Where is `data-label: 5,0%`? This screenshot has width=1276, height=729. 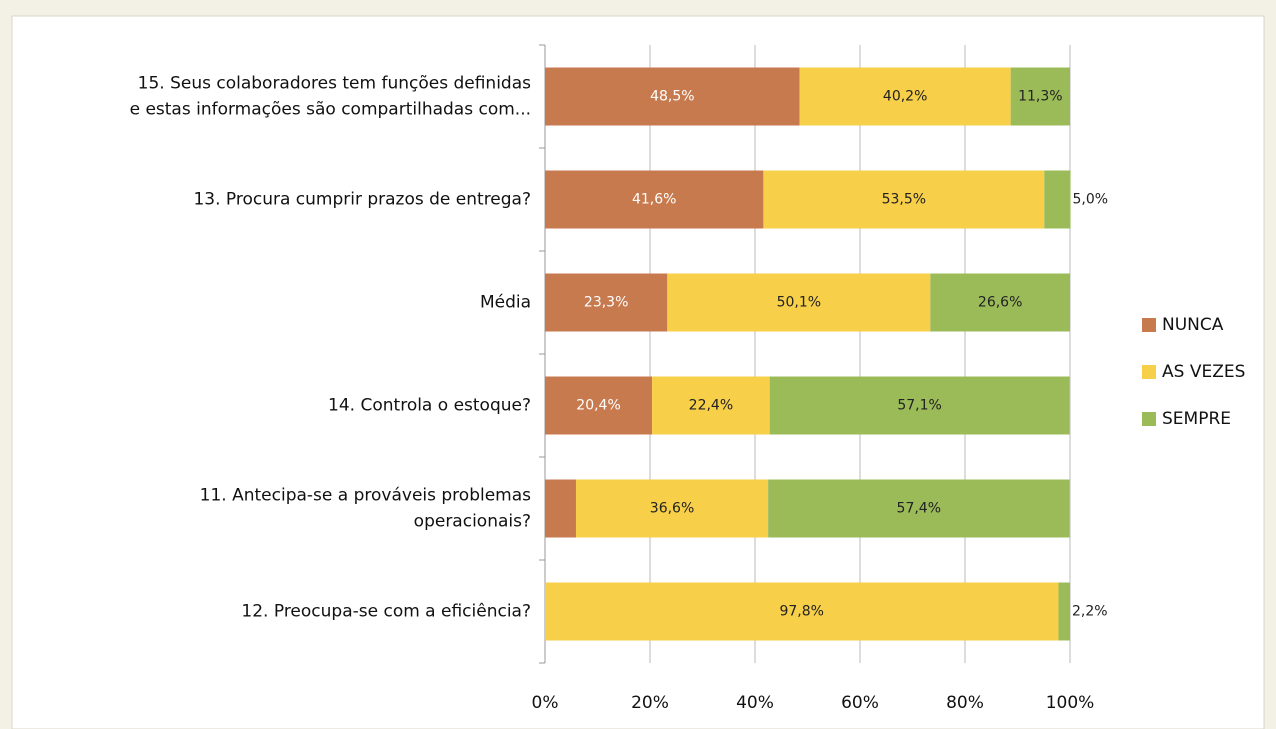 data-label: 5,0% is located at coordinates (1091, 200).